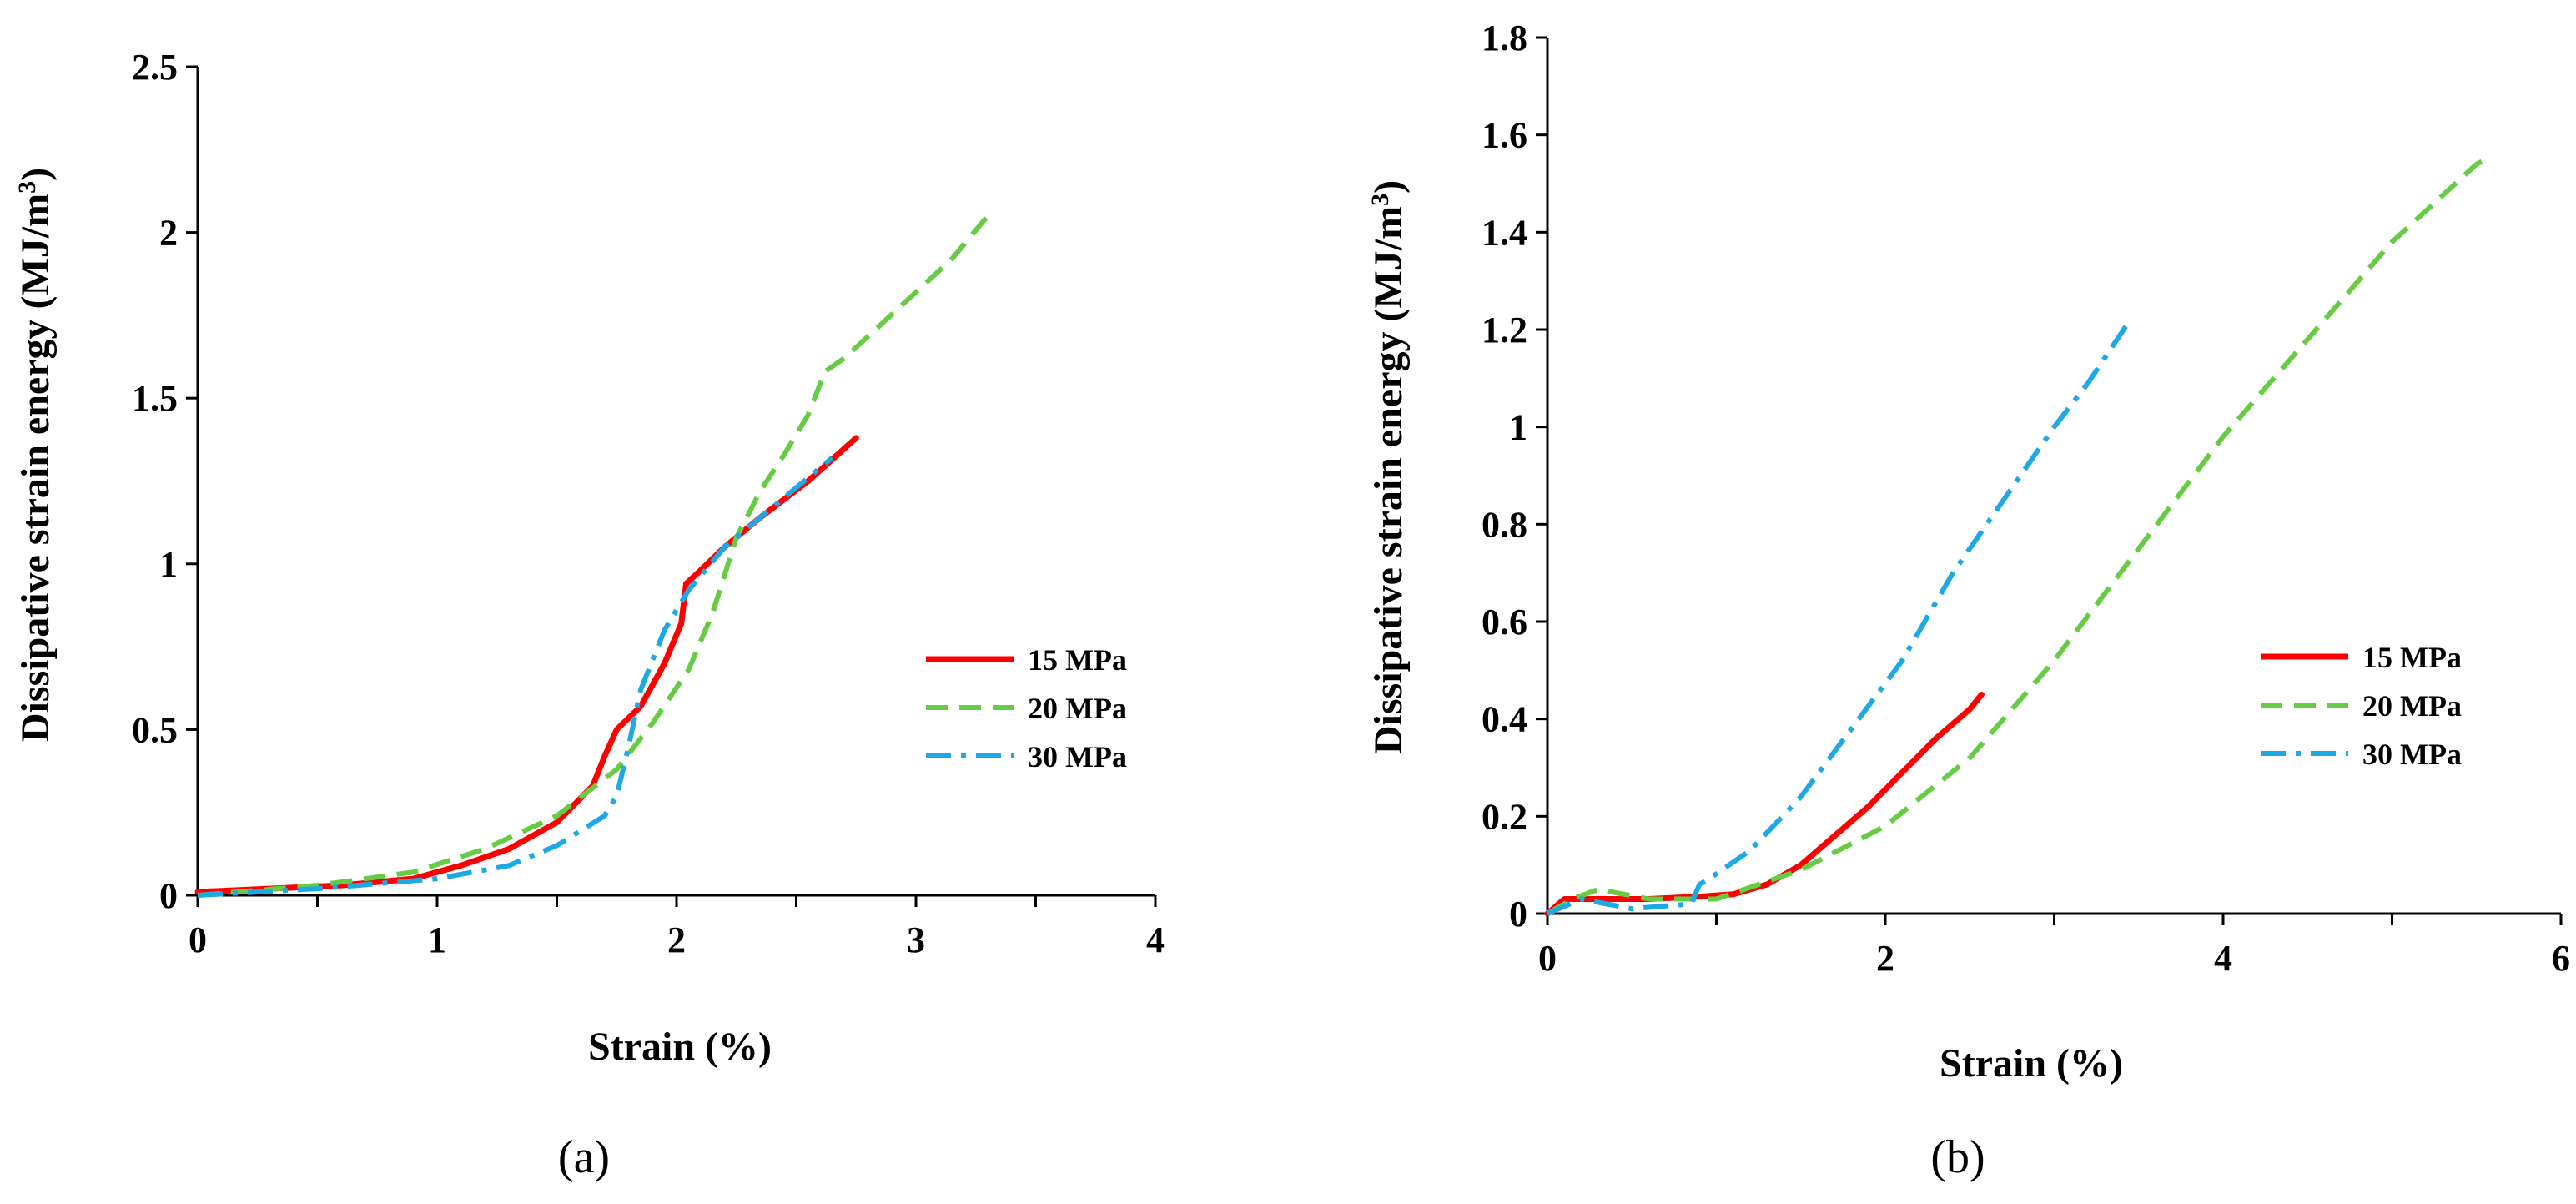 The image size is (2576, 1204). I want to click on panel-label-a: (a), so click(584, 1157).